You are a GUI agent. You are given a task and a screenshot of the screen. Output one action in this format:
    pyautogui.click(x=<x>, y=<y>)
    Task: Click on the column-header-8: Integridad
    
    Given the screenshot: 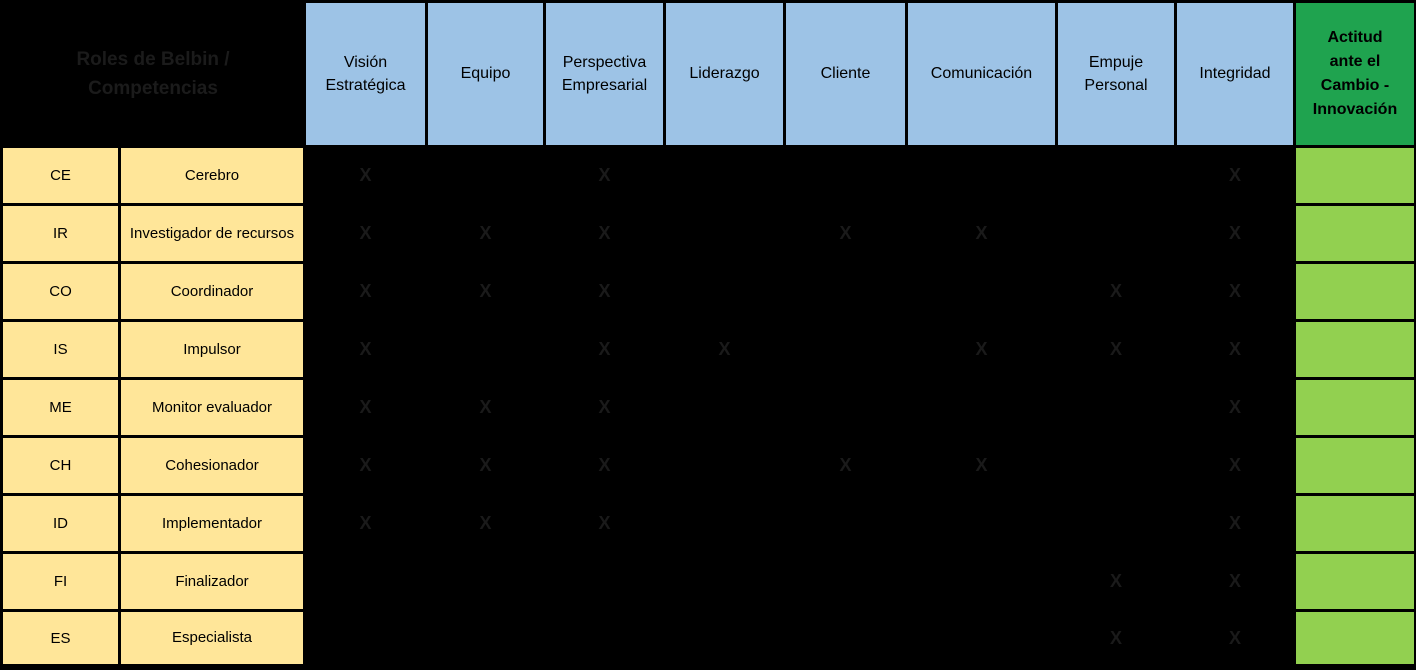 What is the action you would take?
    pyautogui.click(x=1235, y=74)
    